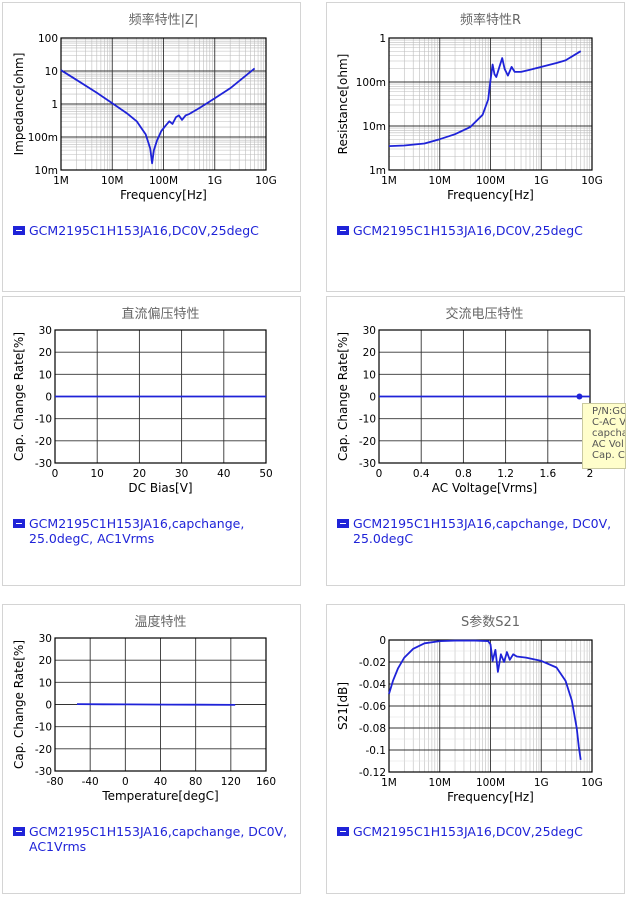 This screenshot has width=626, height=905. Describe the element at coordinates (377, 171) in the screenshot. I see `y-tick-label: 1m` at that location.